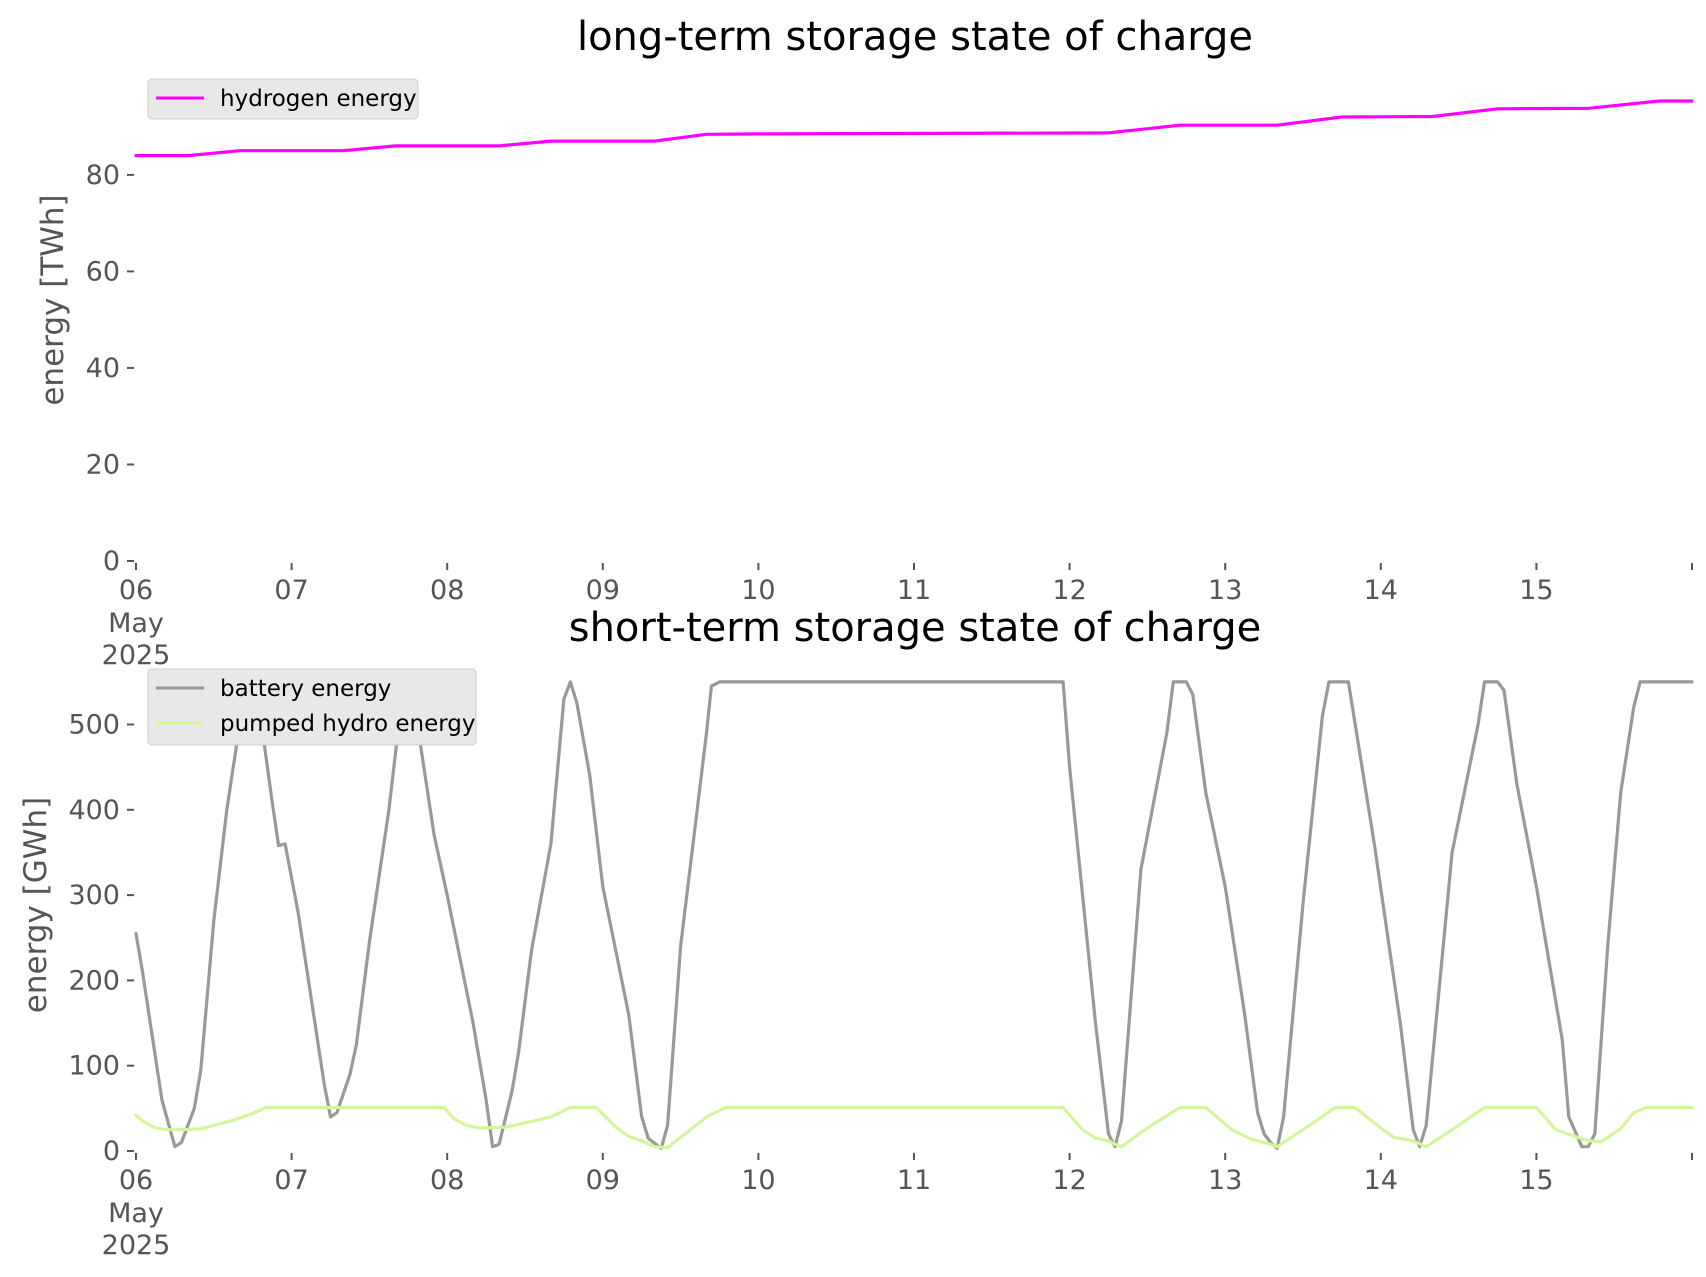 This screenshot has height=1277, width=1706. I want to click on legend: battery energy pumped hydro energy, so click(312, 707).